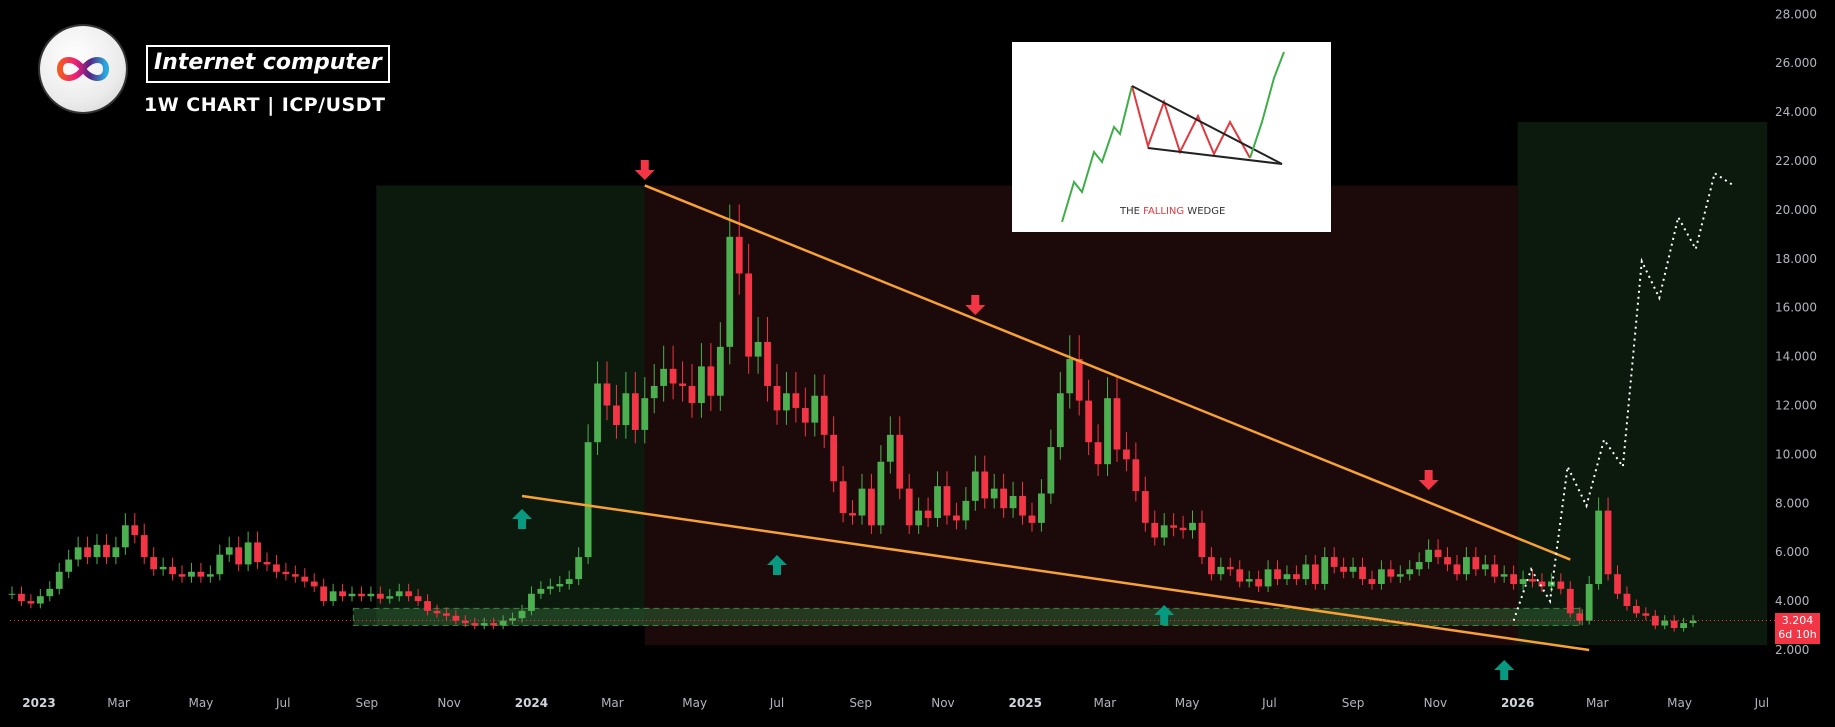 This screenshot has height=727, width=1835. I want to click on bar-countdown: 6d 10h, so click(1797, 634).